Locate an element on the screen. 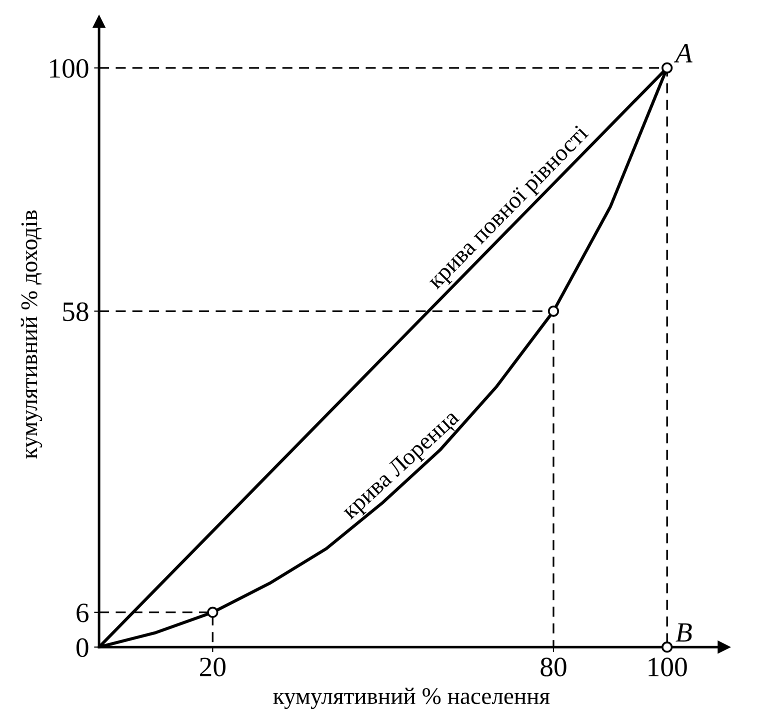  y-tick-label: 0 is located at coordinates (82, 648).